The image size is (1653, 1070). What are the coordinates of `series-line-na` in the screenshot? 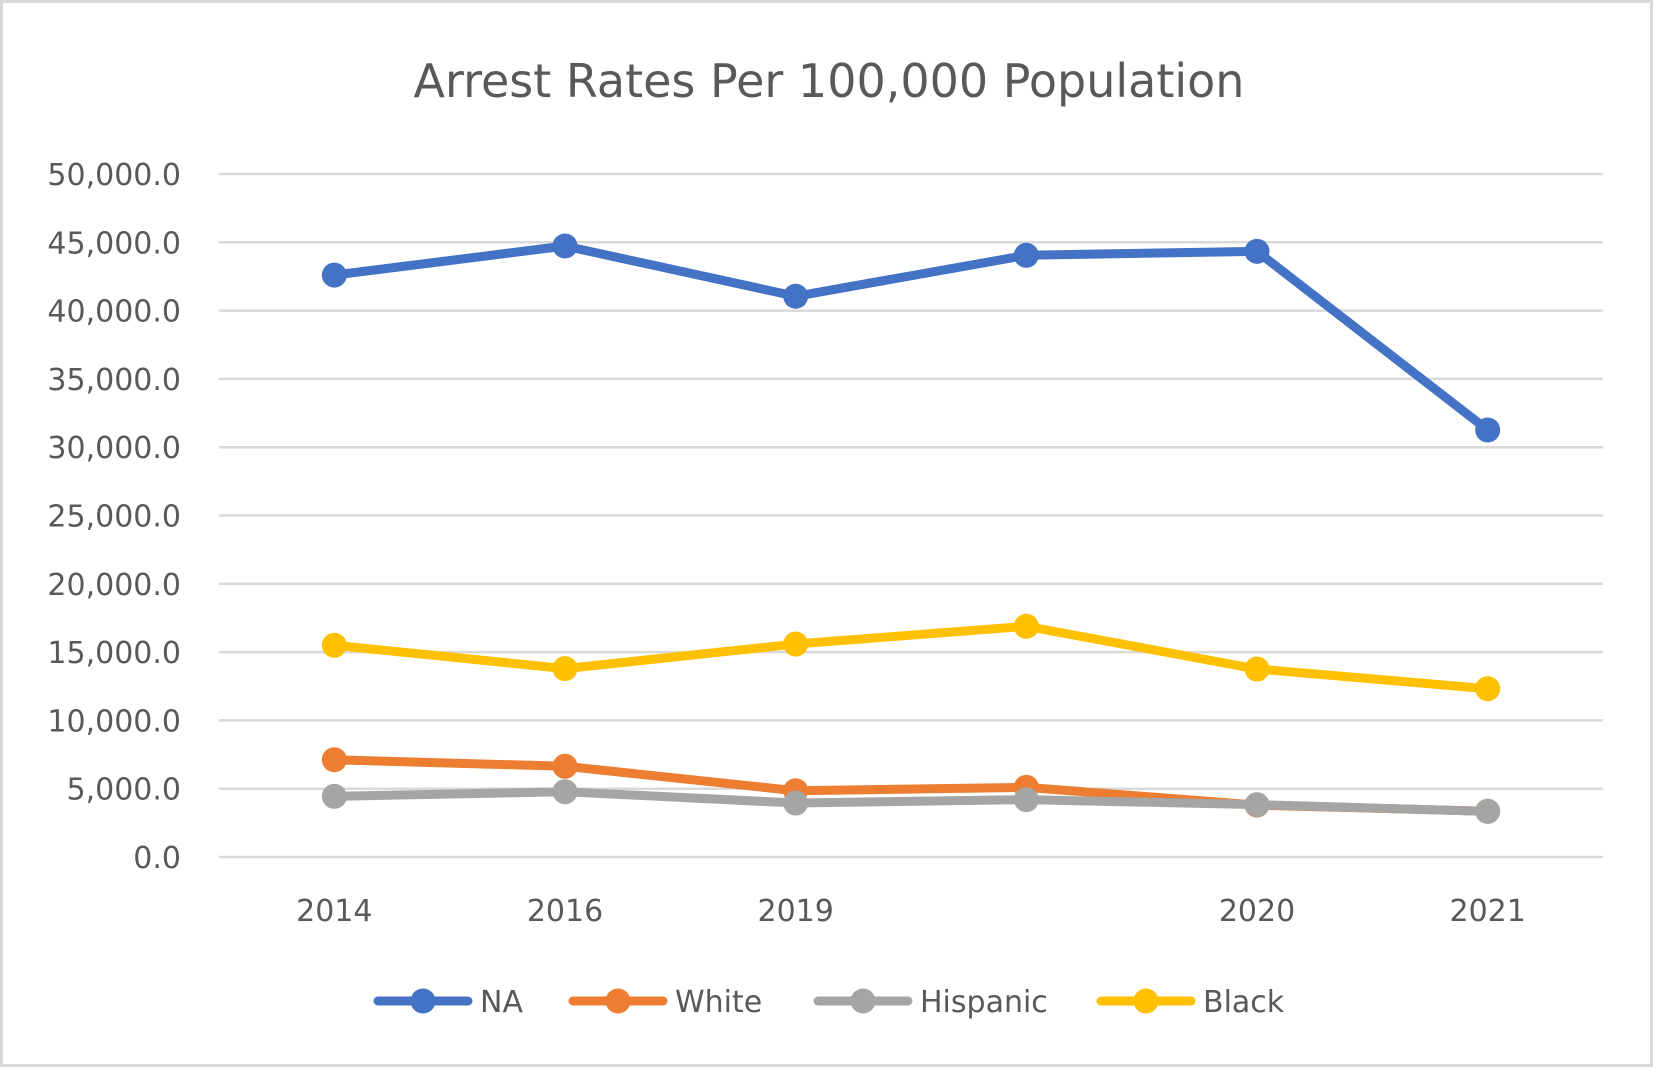 It's located at (911, 338).